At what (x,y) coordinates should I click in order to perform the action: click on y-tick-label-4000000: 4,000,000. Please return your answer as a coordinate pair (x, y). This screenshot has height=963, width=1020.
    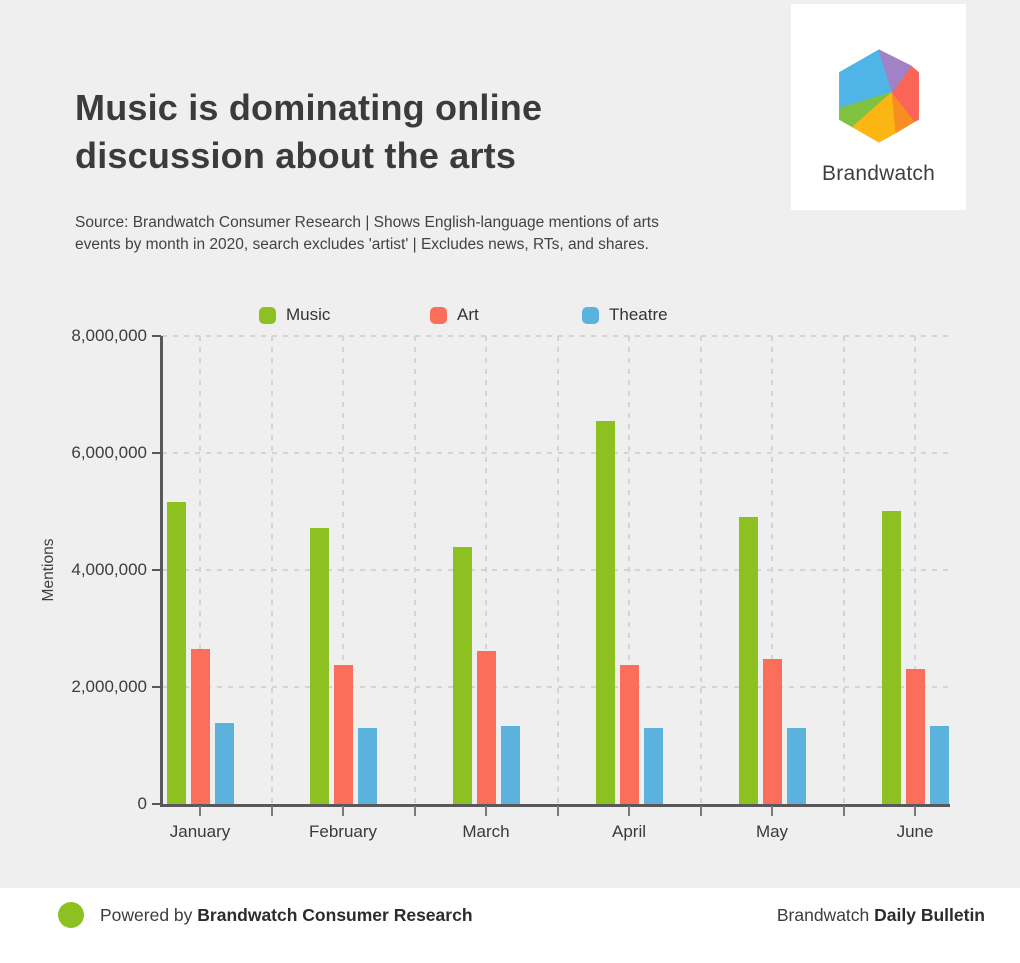
    Looking at the image, I should click on (109, 569).